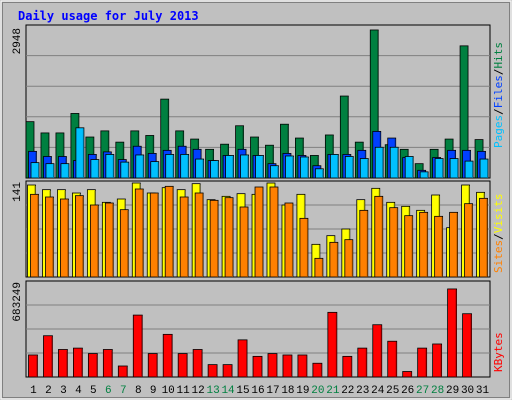  What do you see at coordinates (153, 391) in the screenshot?
I see `day-tick-9: 9` at bounding box center [153, 391].